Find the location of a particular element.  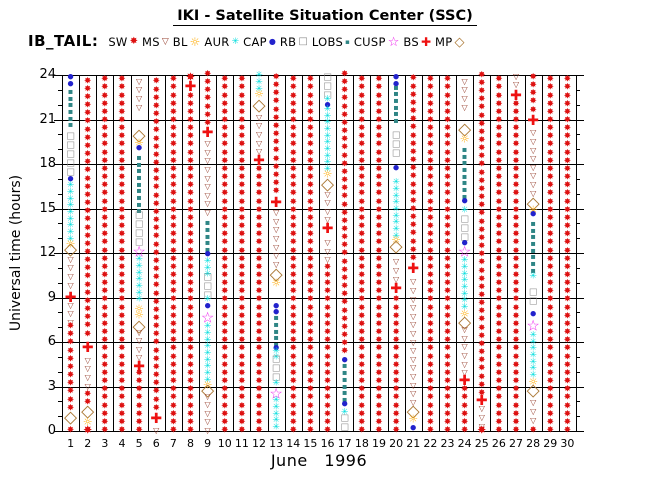

h-gridline is located at coordinates (319, 209).